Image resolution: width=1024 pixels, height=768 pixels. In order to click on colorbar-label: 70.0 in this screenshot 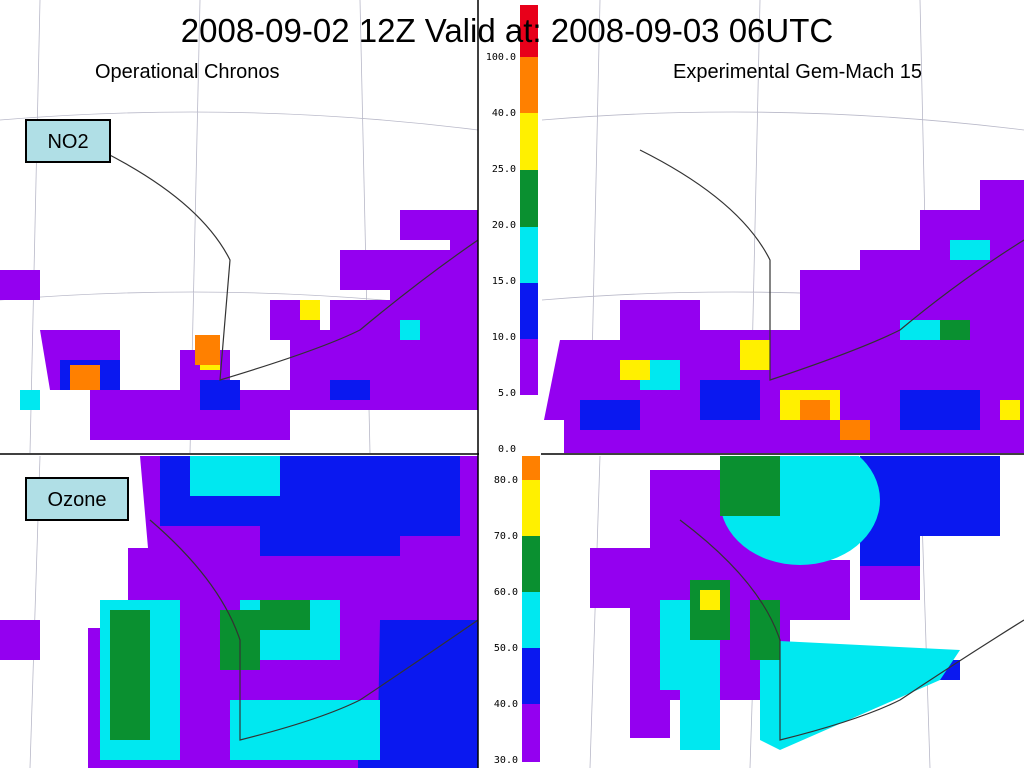, I will do `click(506, 536)`.